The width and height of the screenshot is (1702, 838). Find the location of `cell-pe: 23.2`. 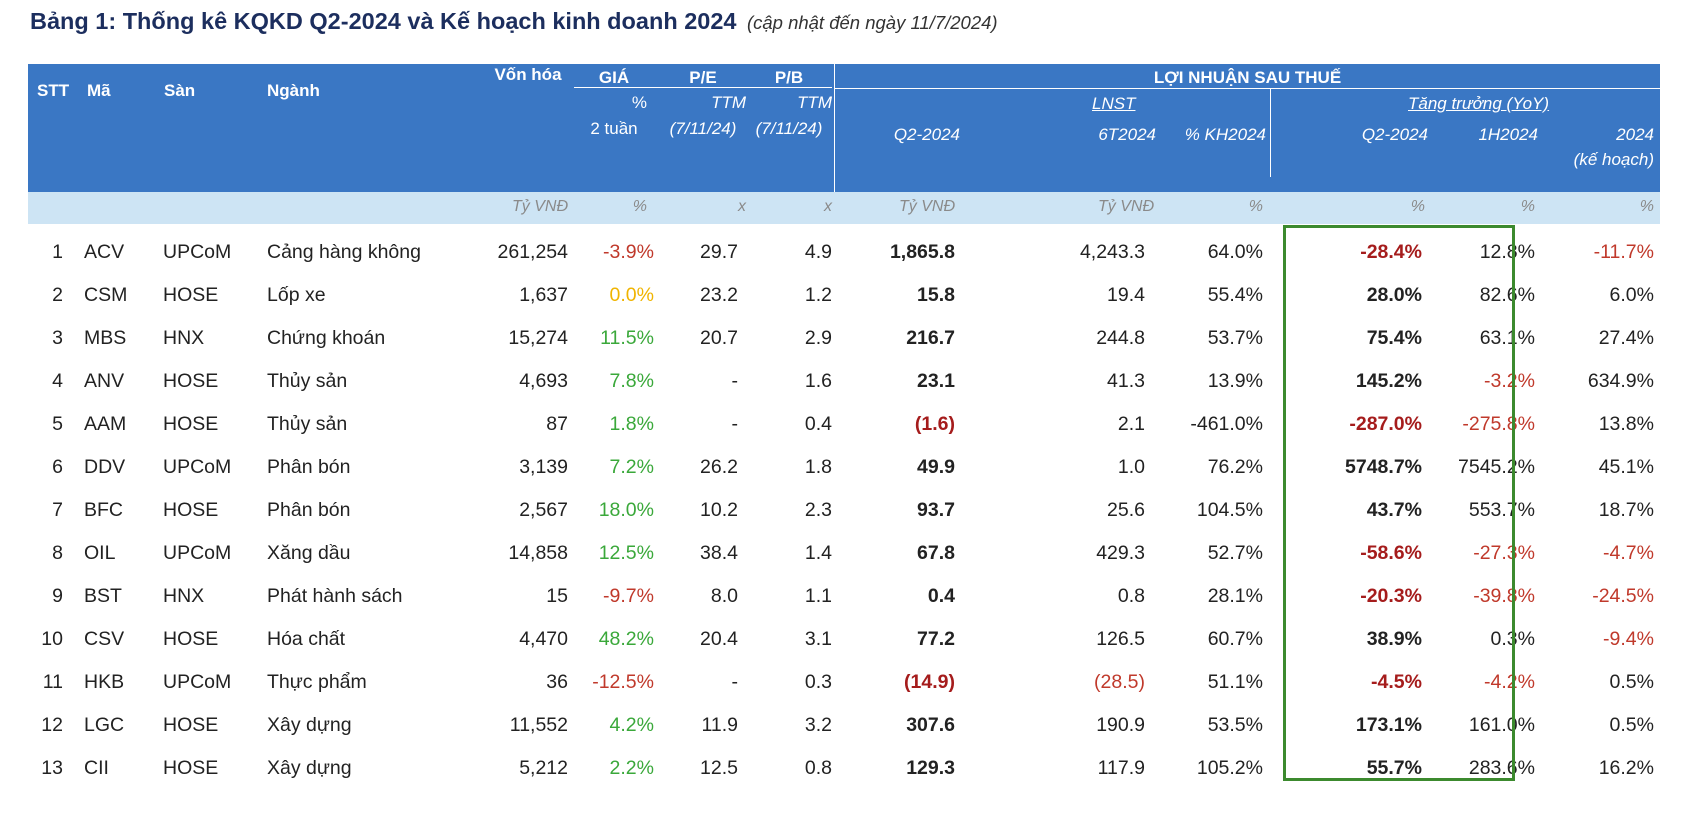

cell-pe: 23.2 is located at coordinates (719, 295).